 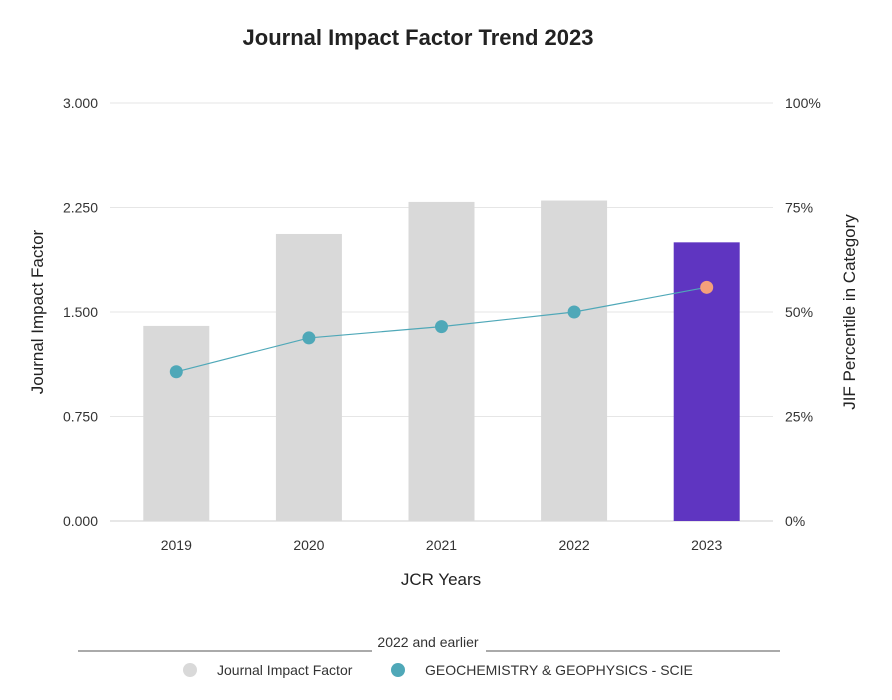 I want to click on x-axis-label: JCR Years, so click(x=441, y=579).